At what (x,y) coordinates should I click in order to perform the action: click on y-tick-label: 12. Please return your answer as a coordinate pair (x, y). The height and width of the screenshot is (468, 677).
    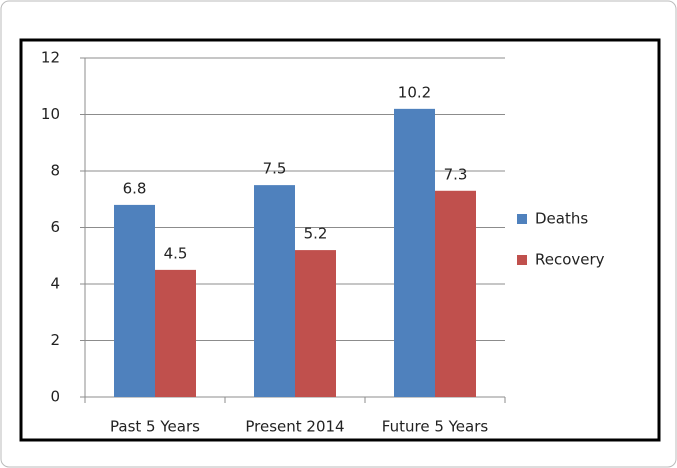
    Looking at the image, I should click on (50, 58).